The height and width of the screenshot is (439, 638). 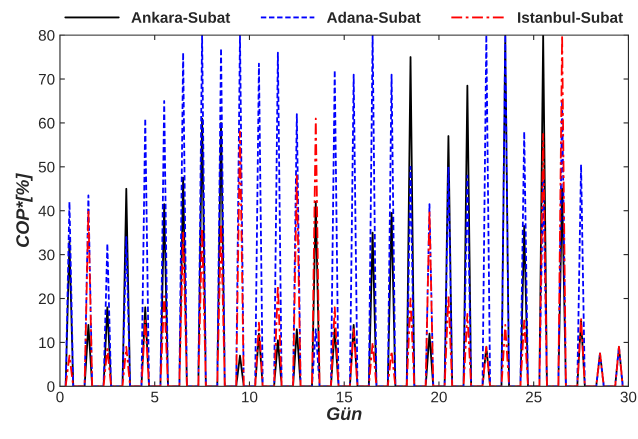 What do you see at coordinates (51, 386) in the screenshot?
I see `y-tick-label: 0` at bounding box center [51, 386].